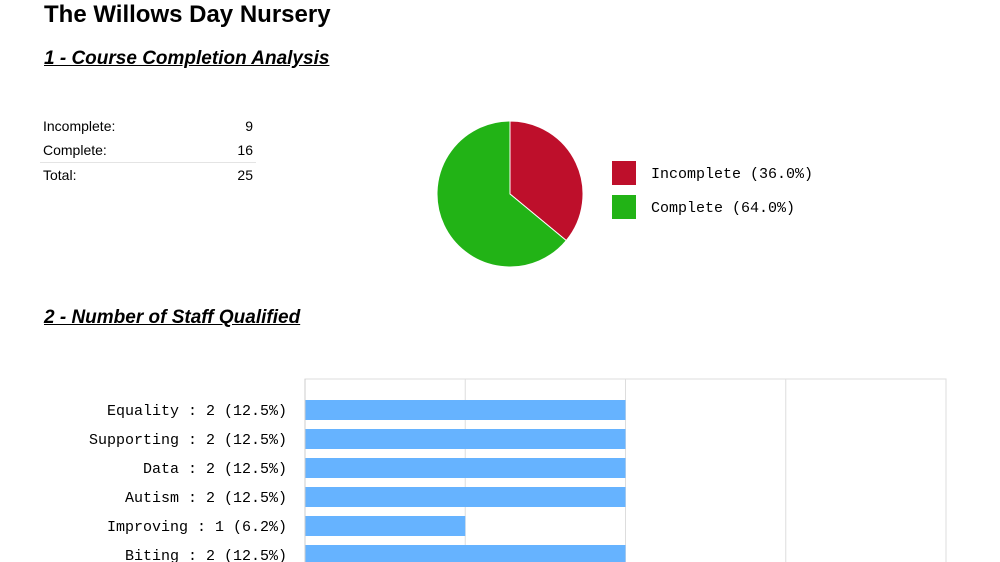 Image resolution: width=1000 pixels, height=562 pixels. Describe the element at coordinates (148, 126) in the screenshot. I see `stats-row-incomplete: Incomplete: 9` at that location.